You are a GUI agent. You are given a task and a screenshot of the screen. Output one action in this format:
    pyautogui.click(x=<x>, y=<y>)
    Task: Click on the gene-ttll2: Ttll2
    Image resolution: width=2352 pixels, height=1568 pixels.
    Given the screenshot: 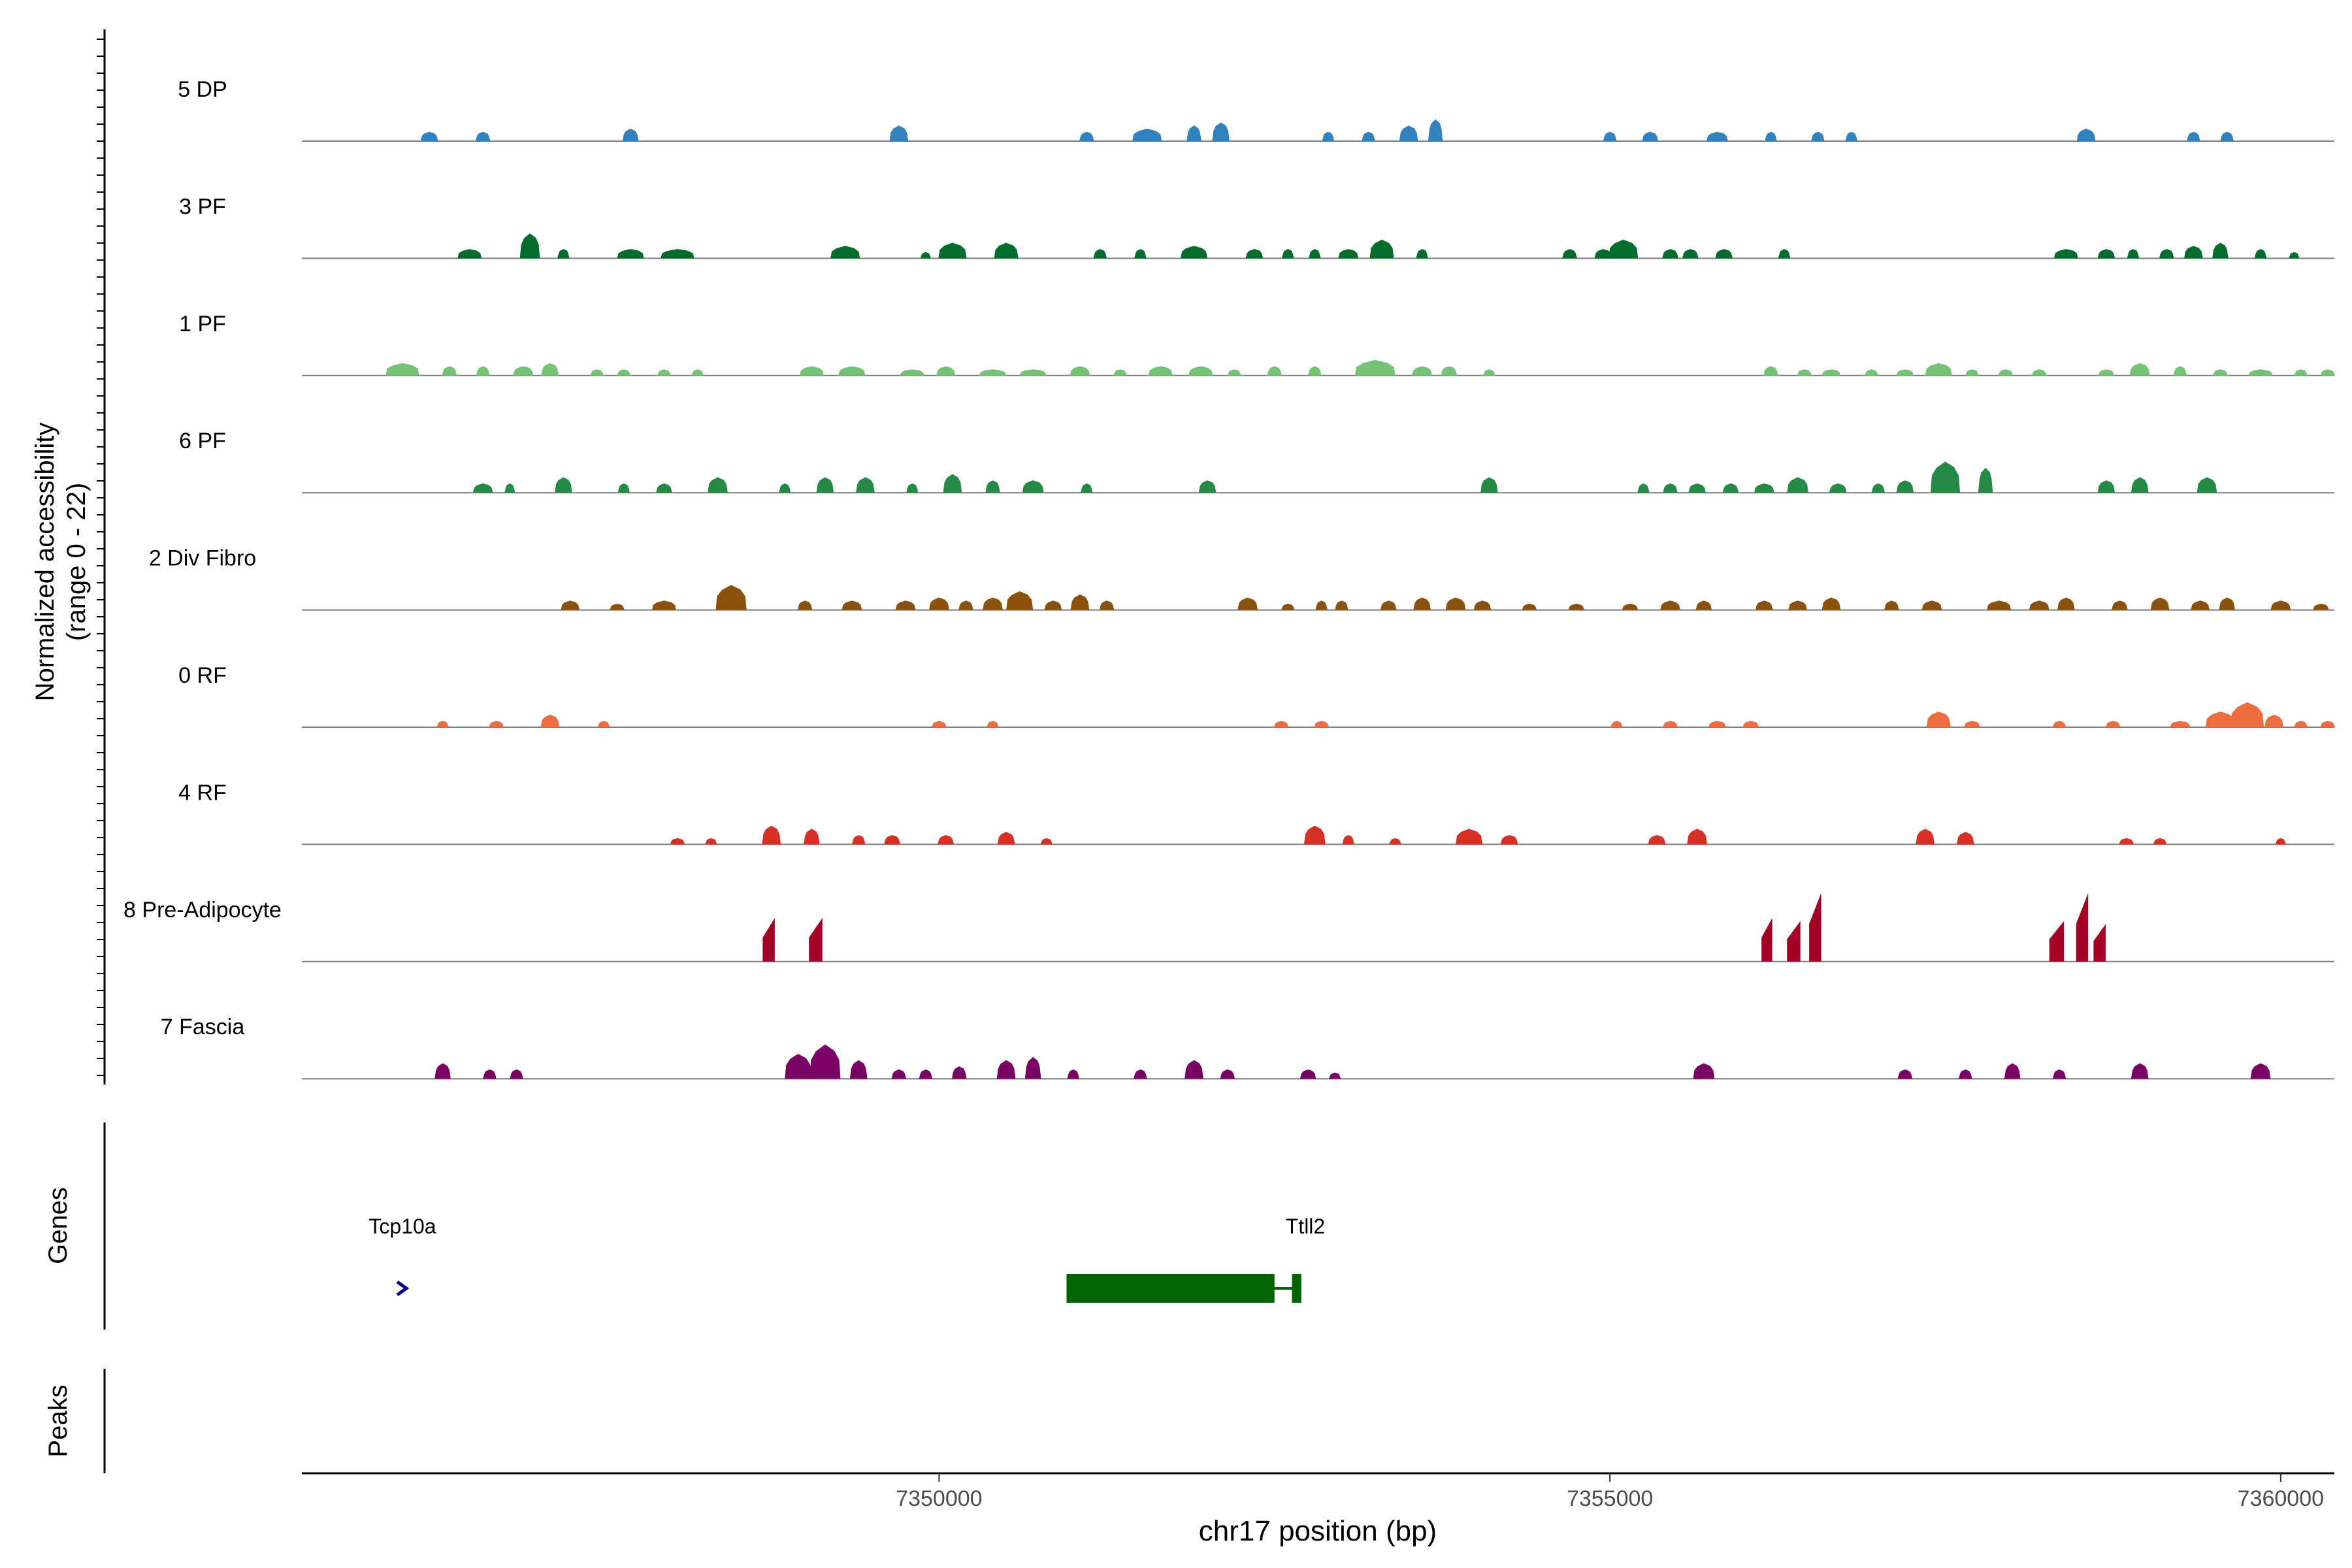 What is the action you would take?
    pyautogui.click(x=1195, y=1259)
    